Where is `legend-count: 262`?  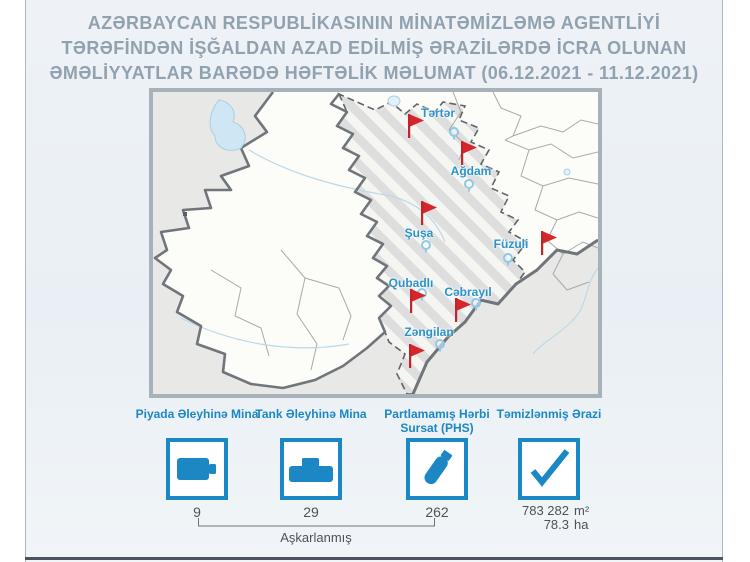 legend-count: 262 is located at coordinates (437, 512).